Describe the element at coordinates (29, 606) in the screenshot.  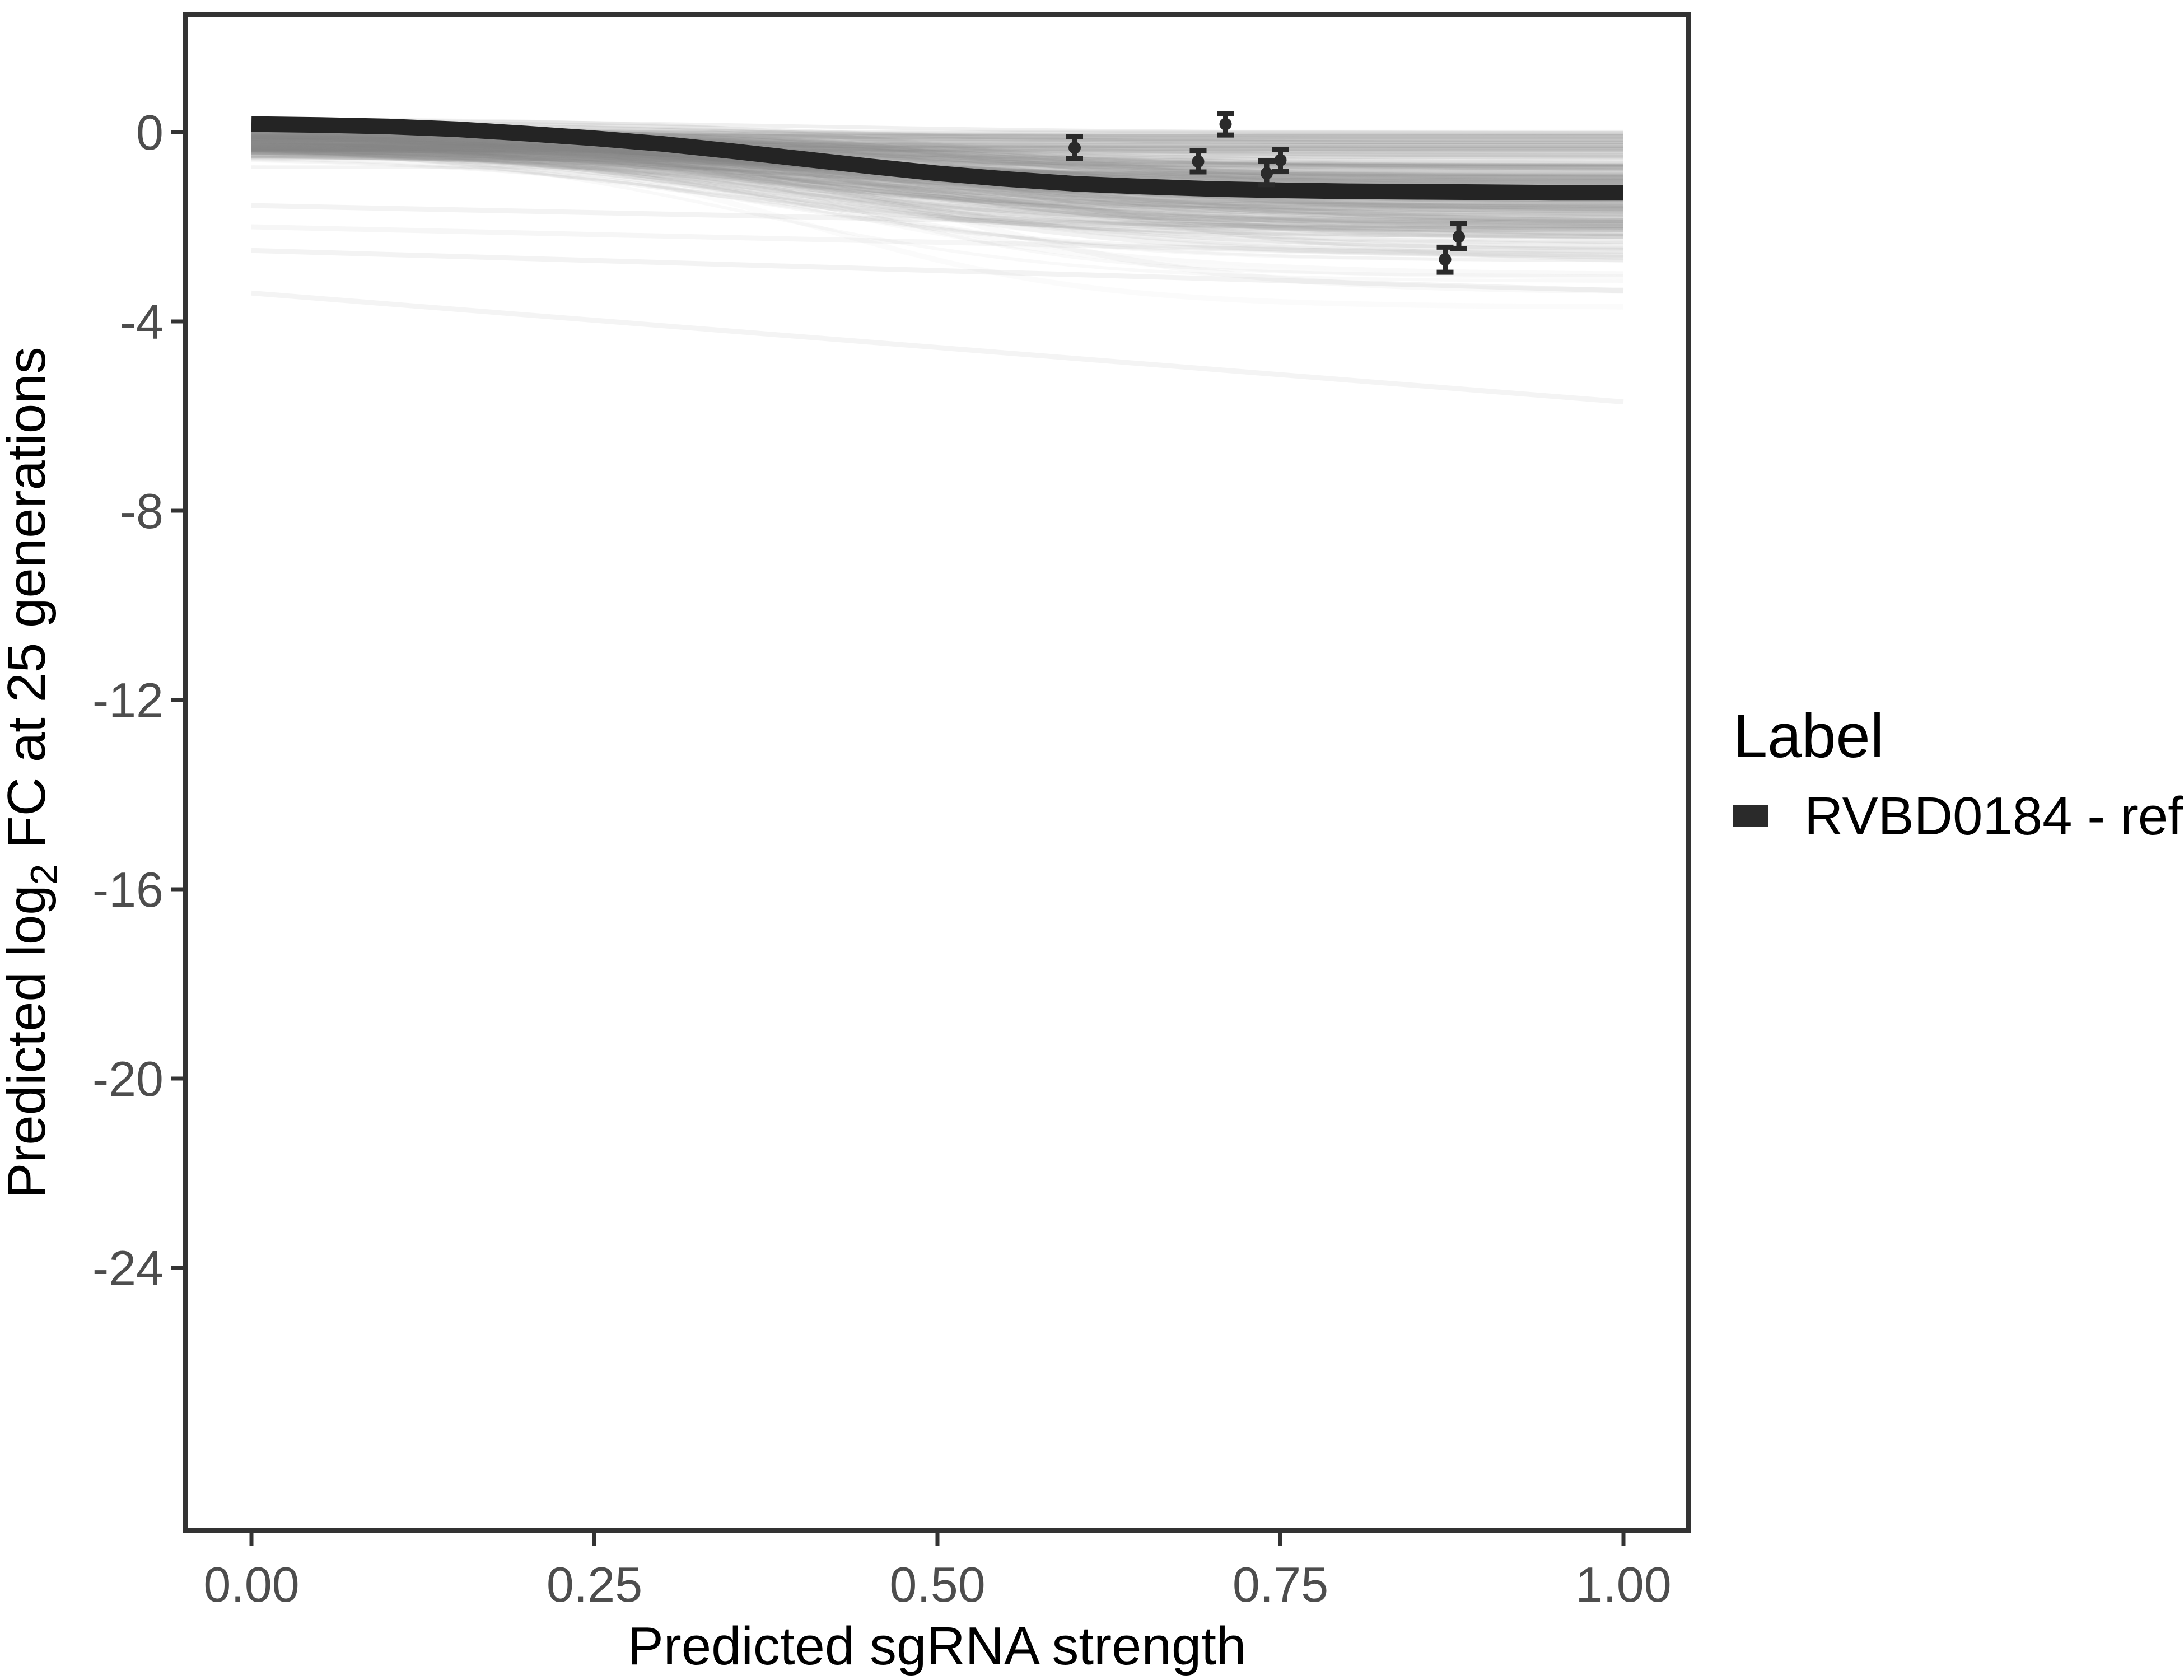
I see `y-axis-title-post: FC at 25 generations` at that location.